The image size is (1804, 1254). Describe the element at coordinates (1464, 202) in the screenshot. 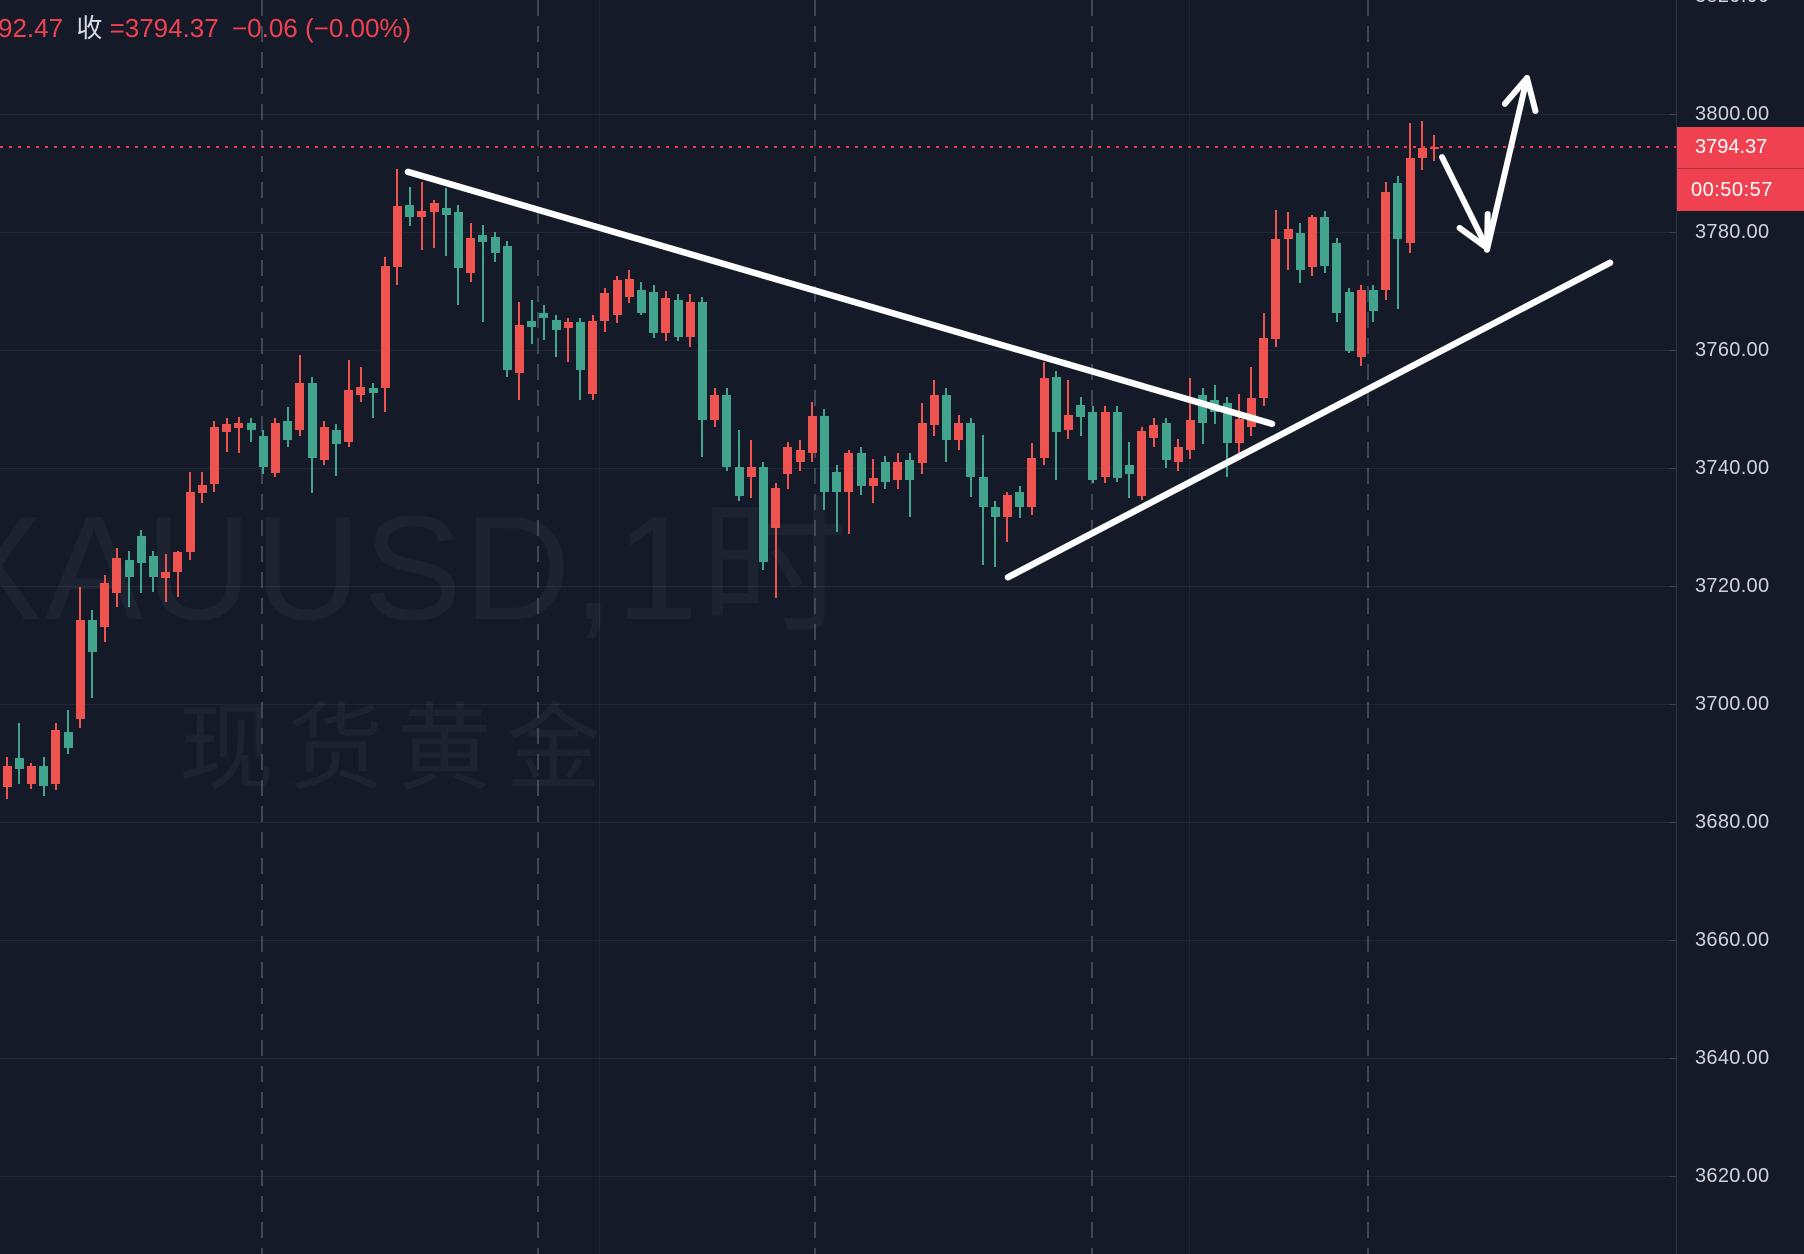

I see `arrow-pullback-arrow` at that location.